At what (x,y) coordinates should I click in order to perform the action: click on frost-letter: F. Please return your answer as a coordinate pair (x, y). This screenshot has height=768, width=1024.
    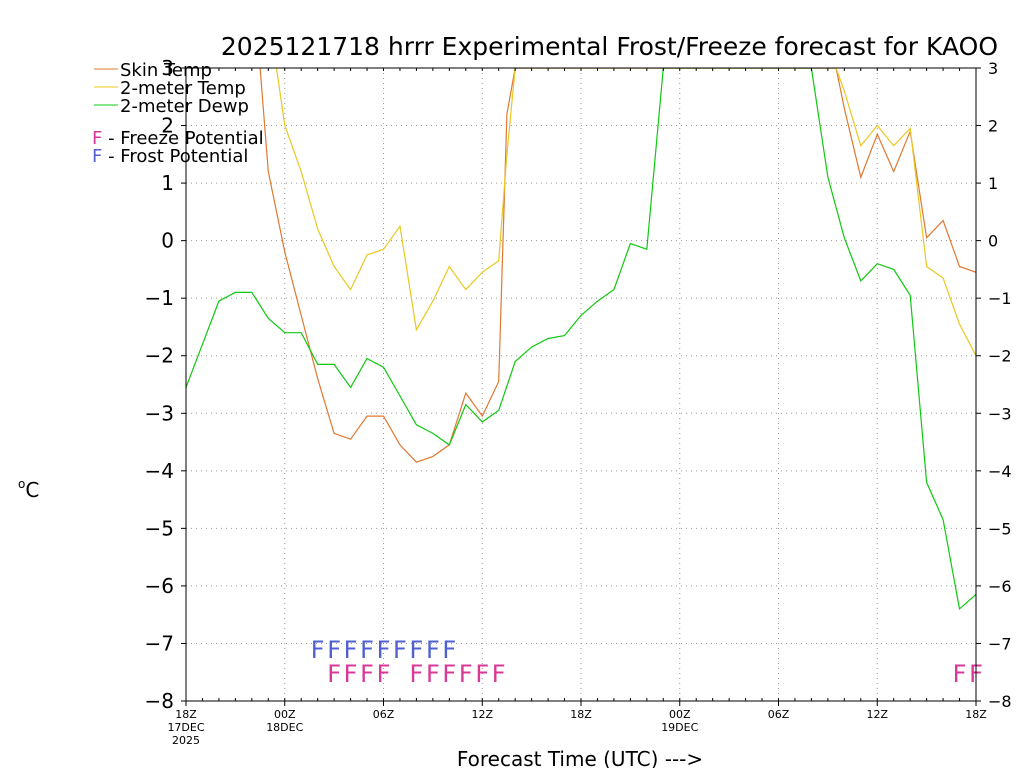
    Looking at the image, I should click on (97, 156).